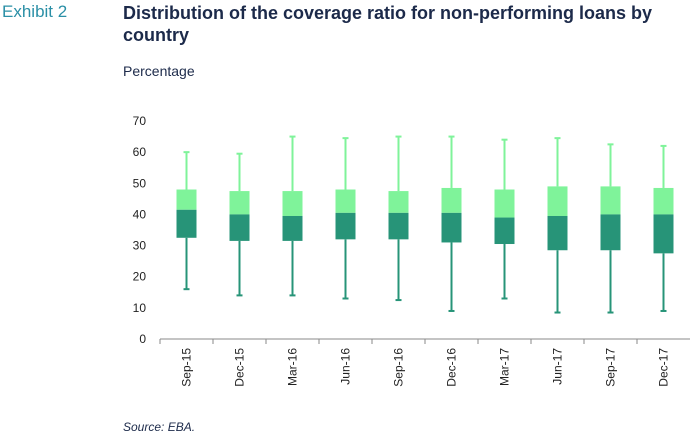 Image resolution: width=696 pixels, height=437 pixels. I want to click on source-note: Source: EBA., so click(159, 427).